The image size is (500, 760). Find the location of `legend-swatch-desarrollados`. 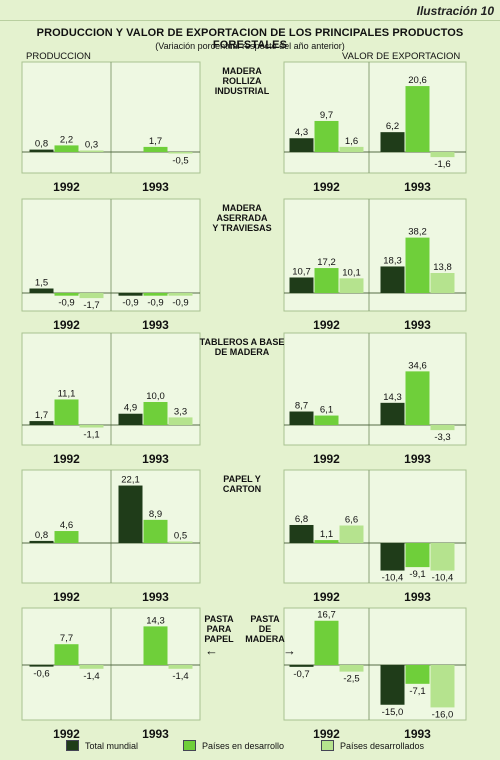

legend-swatch-desarrollados is located at coordinates (327, 745).